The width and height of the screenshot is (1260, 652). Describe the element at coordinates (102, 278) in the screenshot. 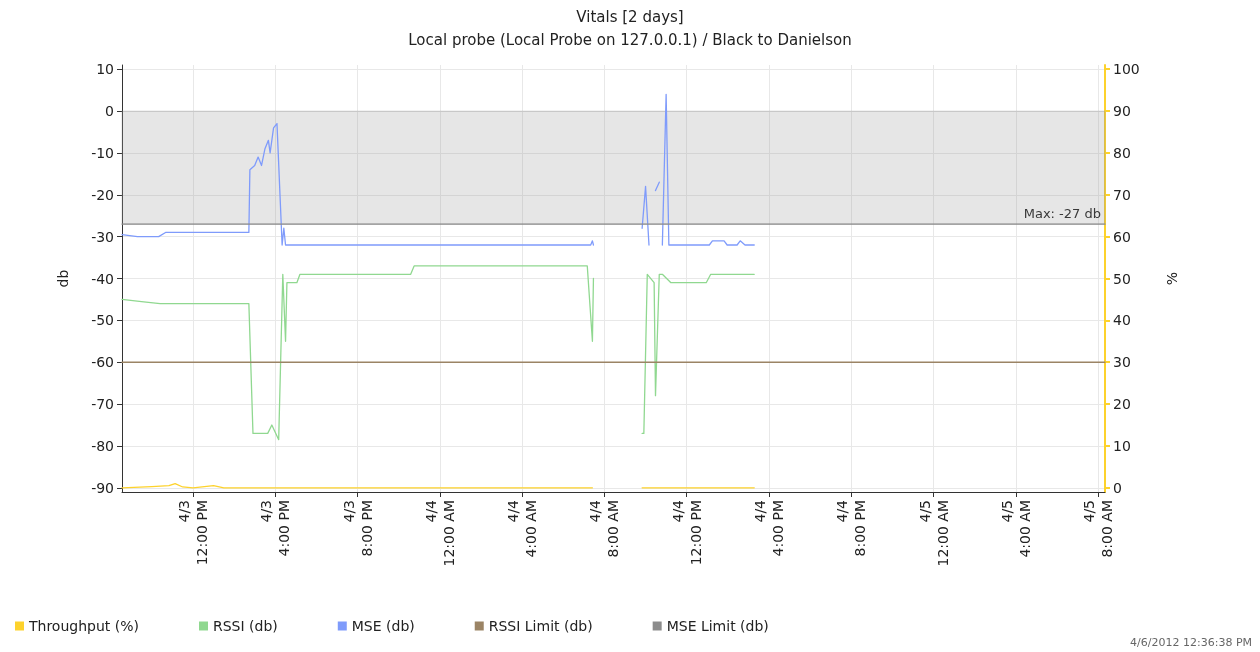

I see `y-tick-label: -40` at that location.